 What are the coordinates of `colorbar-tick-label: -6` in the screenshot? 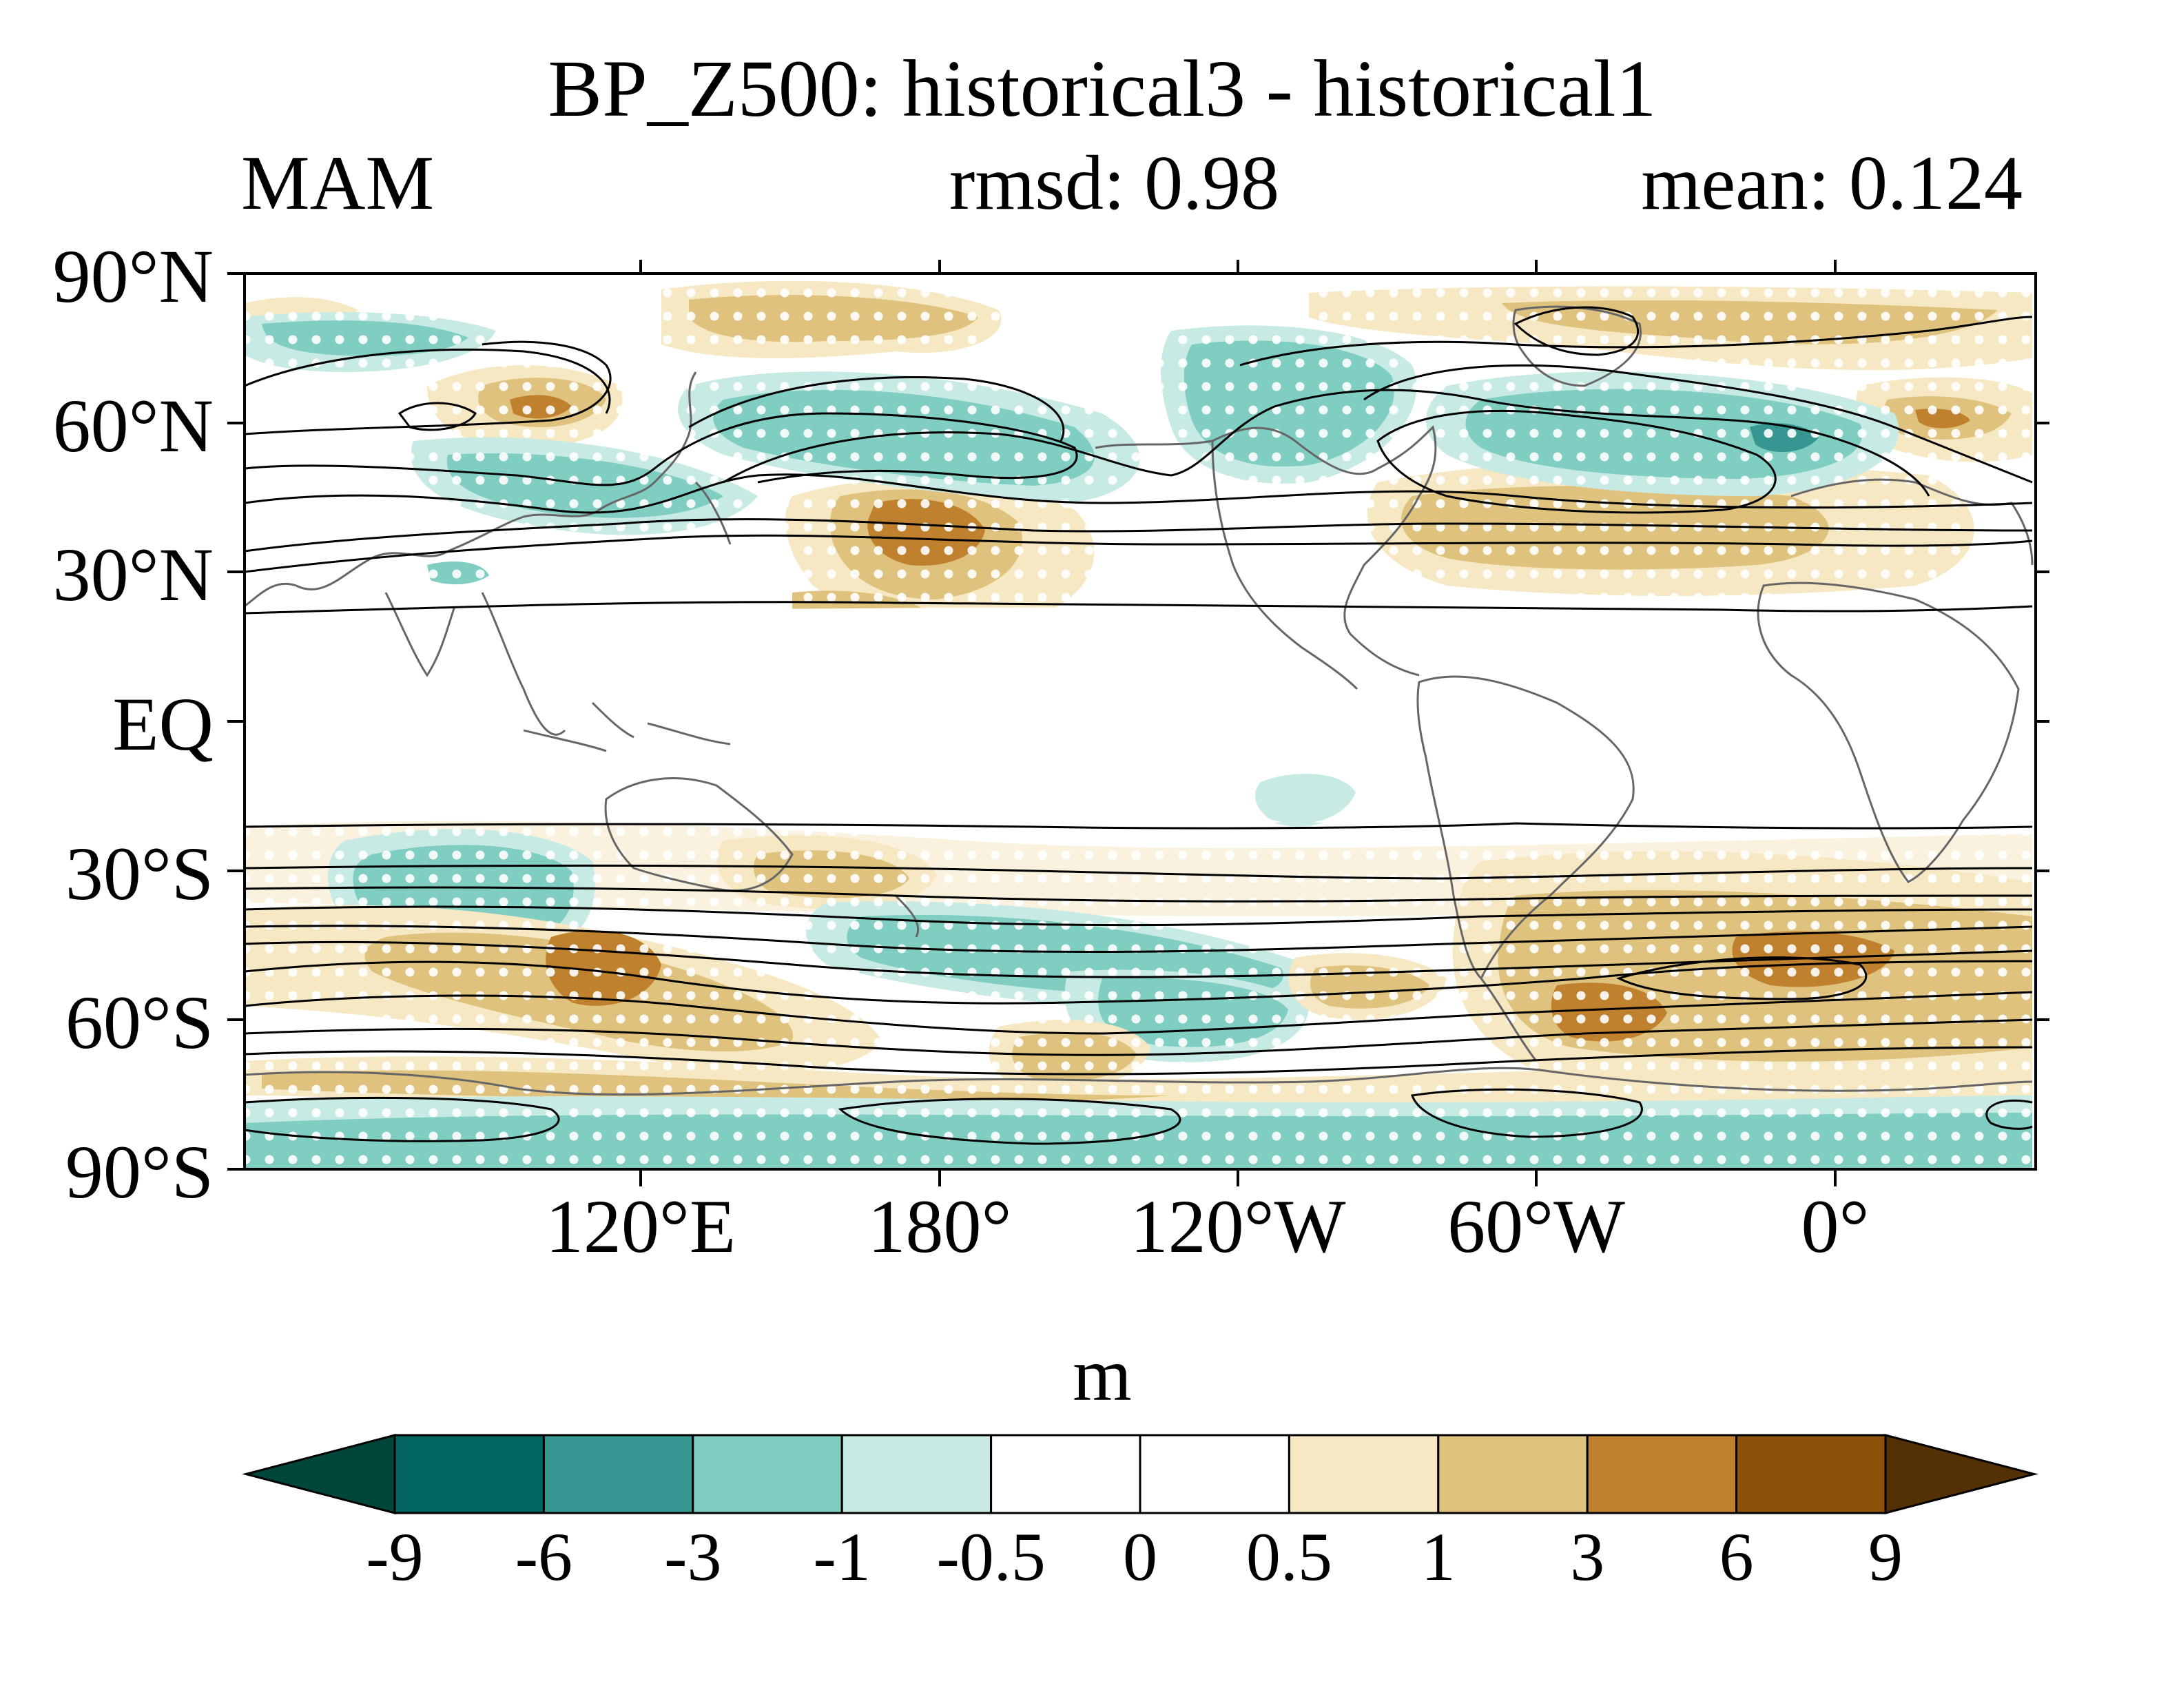 It's located at (544, 1557).